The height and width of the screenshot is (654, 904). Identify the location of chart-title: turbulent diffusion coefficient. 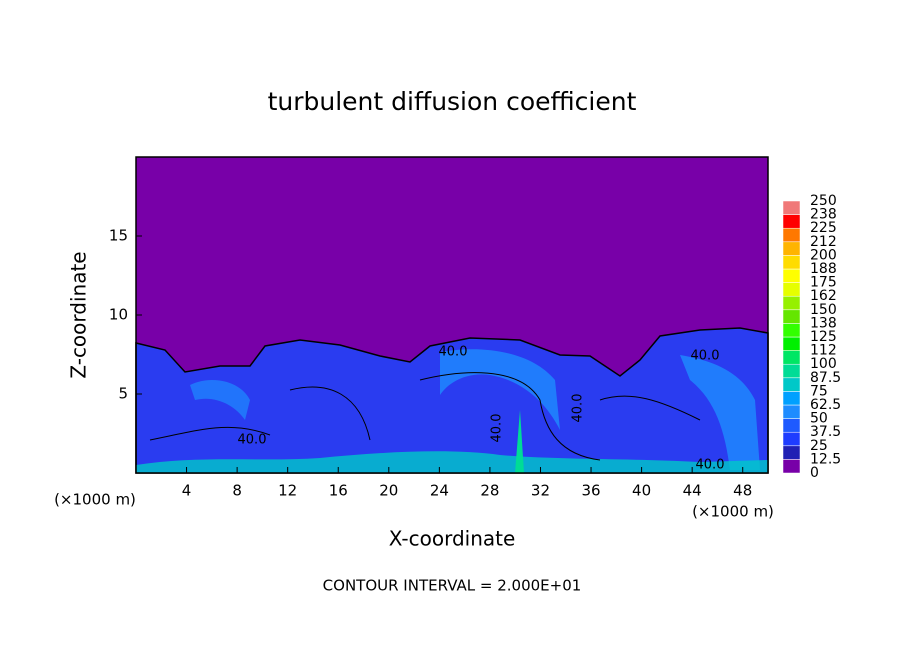
(452, 101).